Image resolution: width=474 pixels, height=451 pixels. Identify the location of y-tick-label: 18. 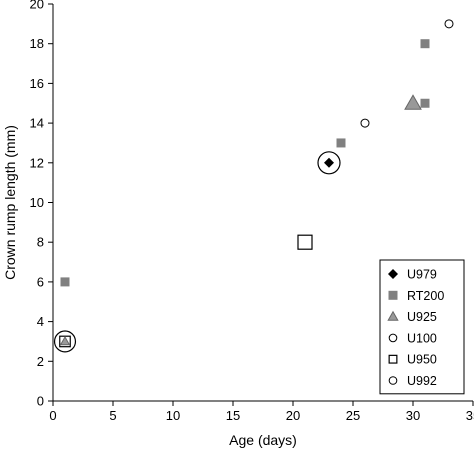
(37, 43).